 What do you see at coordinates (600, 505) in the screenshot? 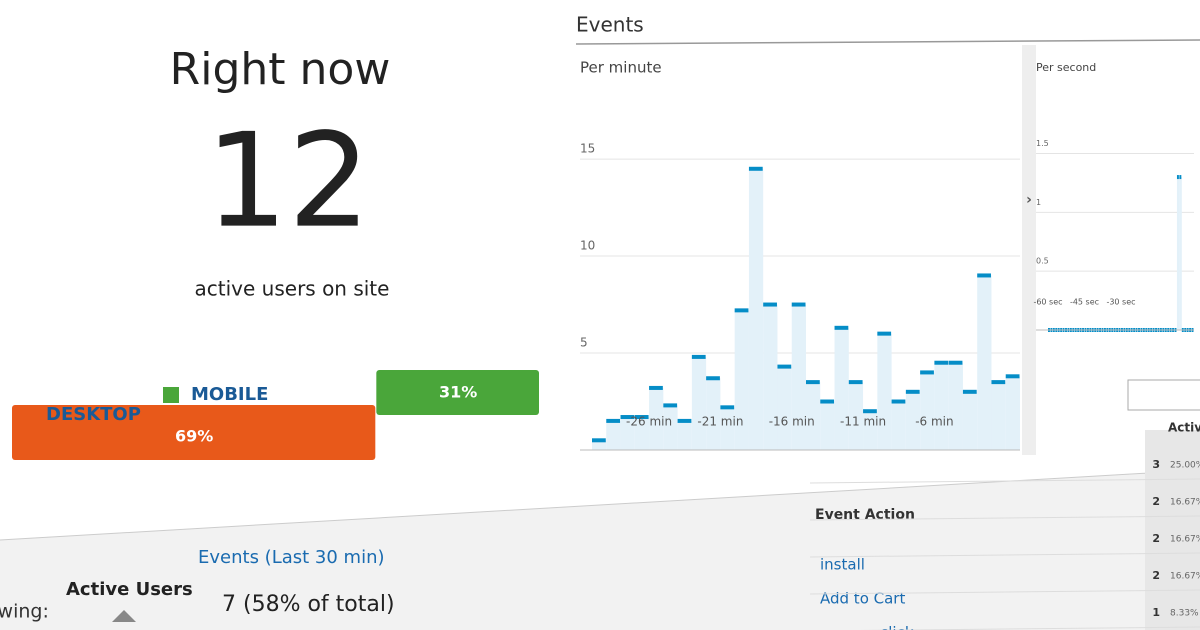
I see `table-top-rule` at bounding box center [600, 505].